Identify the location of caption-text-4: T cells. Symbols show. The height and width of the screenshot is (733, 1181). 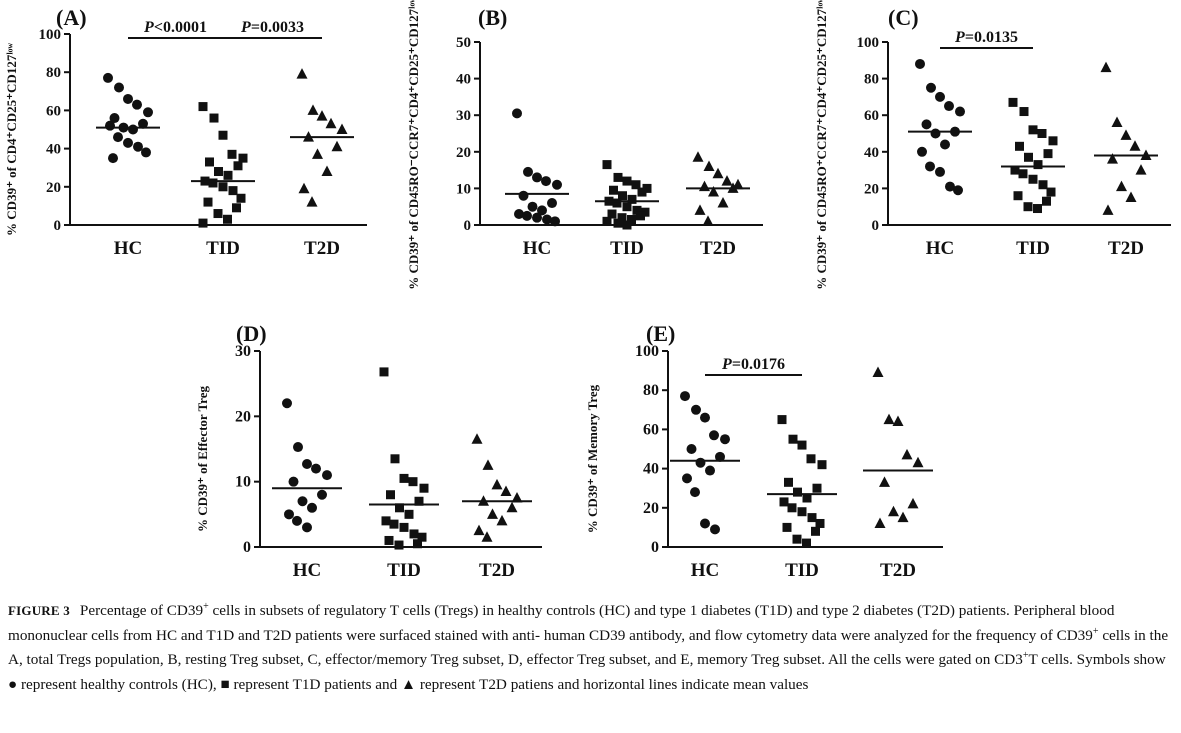
(1097, 659).